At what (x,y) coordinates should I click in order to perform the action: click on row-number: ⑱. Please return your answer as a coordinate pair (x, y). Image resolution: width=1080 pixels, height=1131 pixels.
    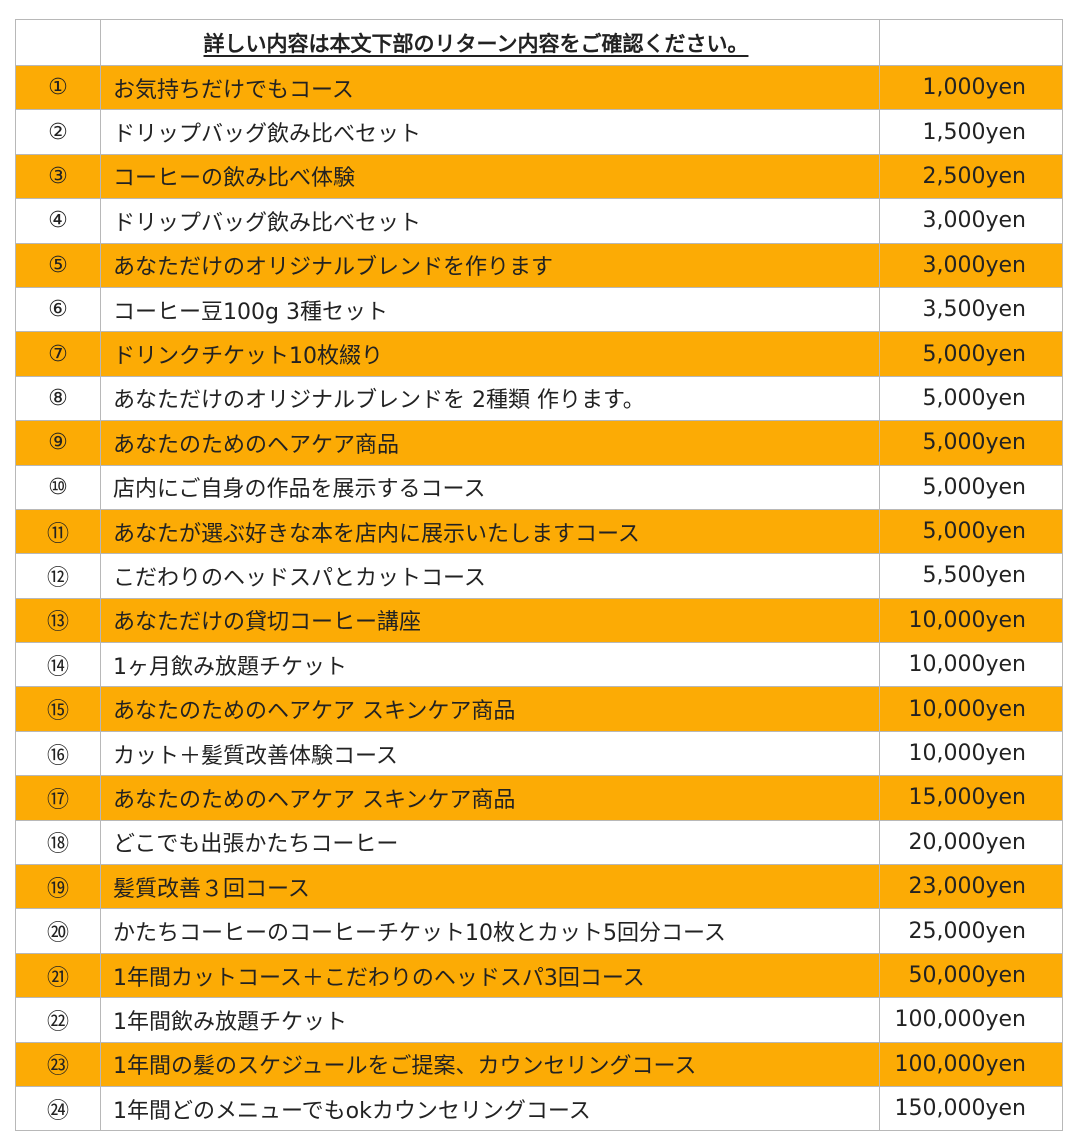
    Looking at the image, I should click on (58, 842).